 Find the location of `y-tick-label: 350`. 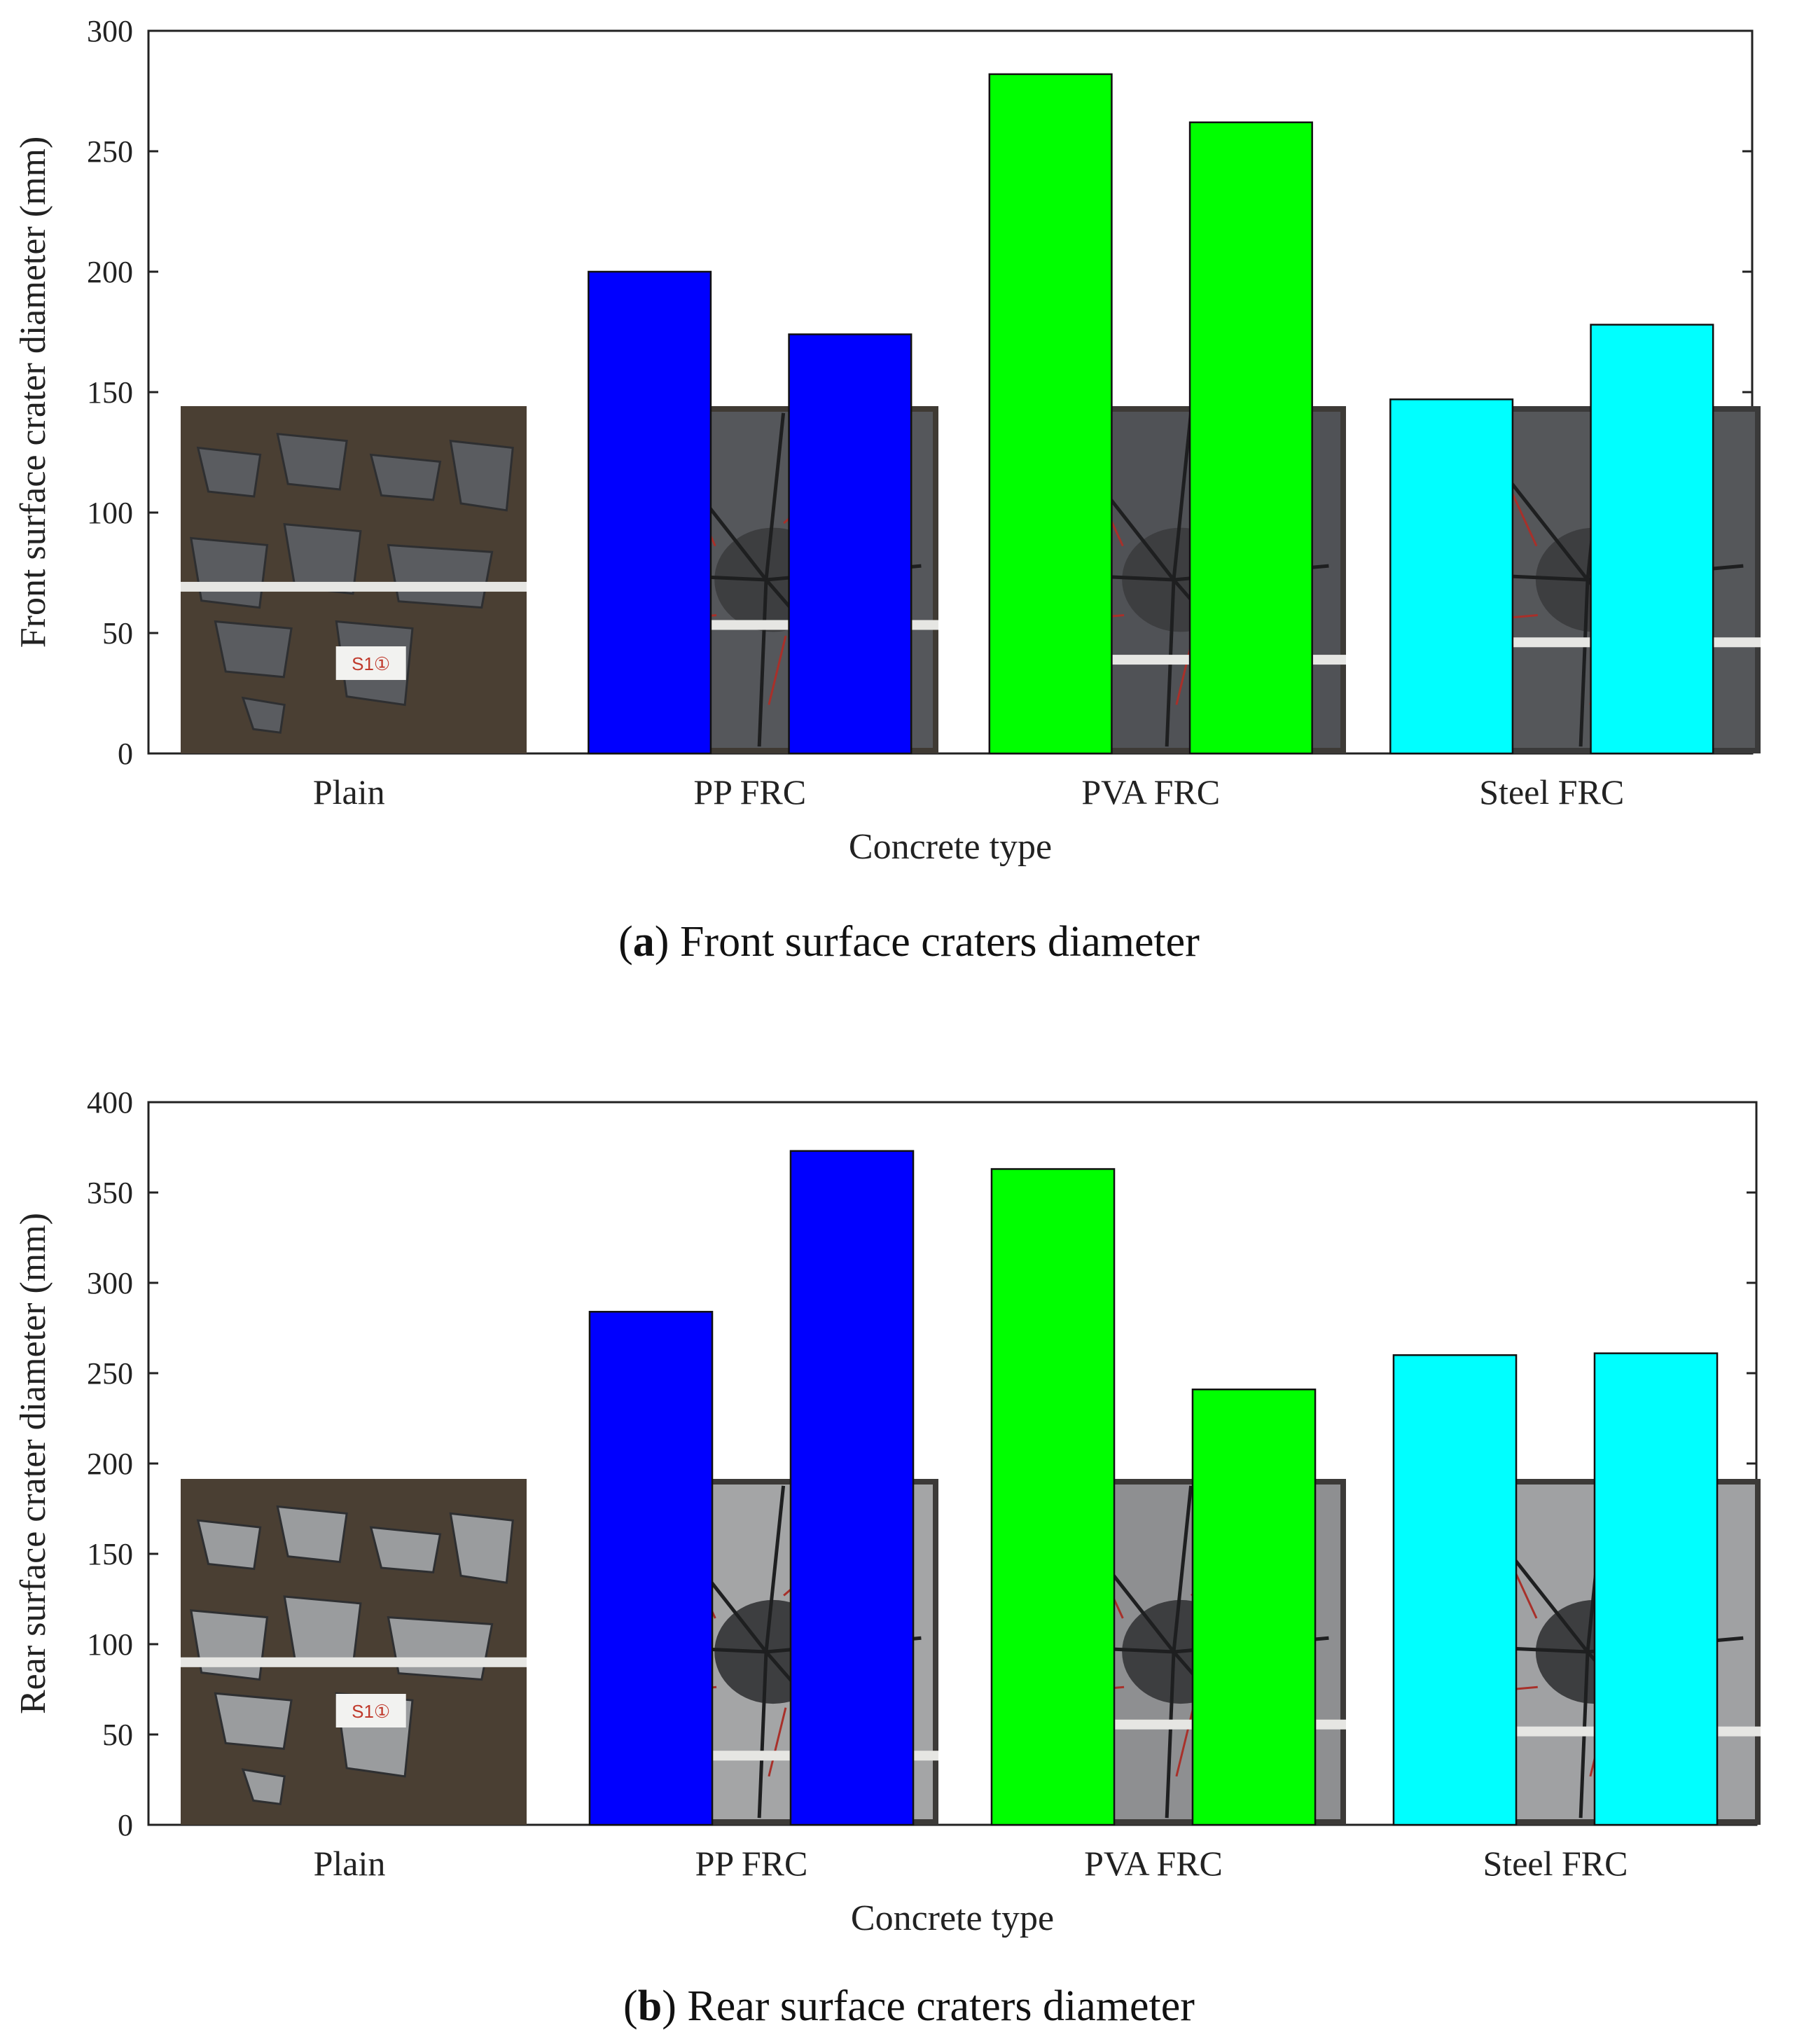

y-tick-label: 350 is located at coordinates (110, 1193).